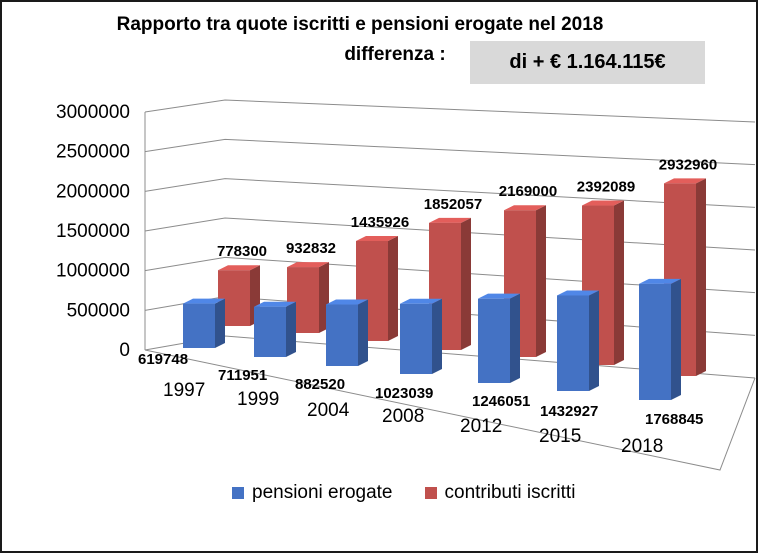 The image size is (758, 553). I want to click on data-label-pensioni: 711951, so click(242, 375).